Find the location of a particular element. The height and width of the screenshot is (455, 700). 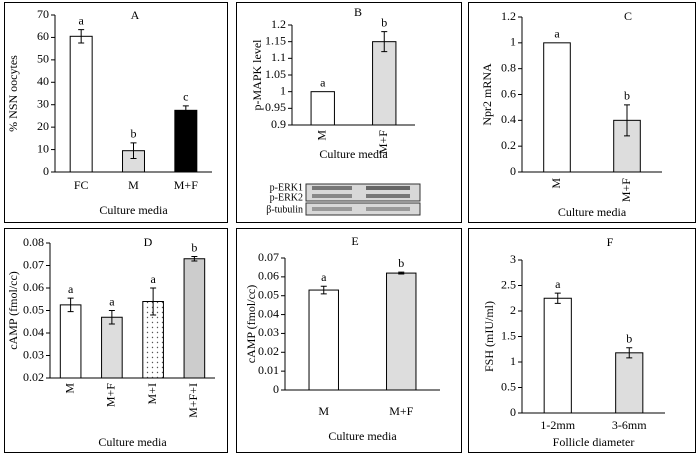

blot-label: β-tubulin is located at coordinates (284, 209).